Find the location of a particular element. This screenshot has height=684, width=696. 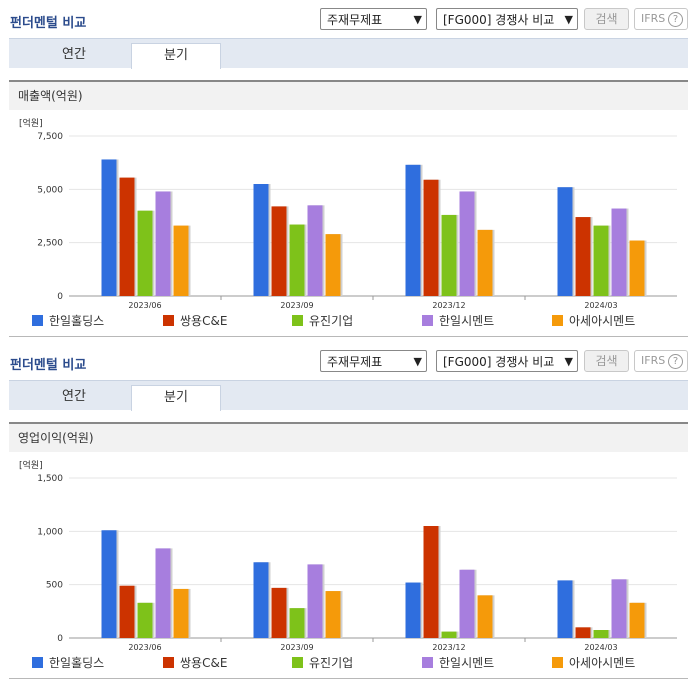

x-tick-label: 2023/12 is located at coordinates (448, 304).